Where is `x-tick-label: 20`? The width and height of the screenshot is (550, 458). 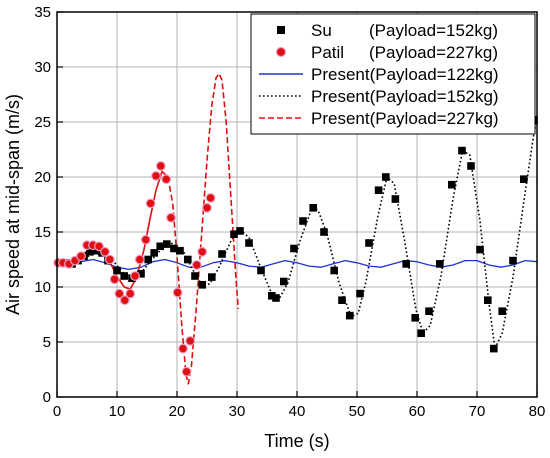
x-tick-label: 20 is located at coordinates (177, 411).